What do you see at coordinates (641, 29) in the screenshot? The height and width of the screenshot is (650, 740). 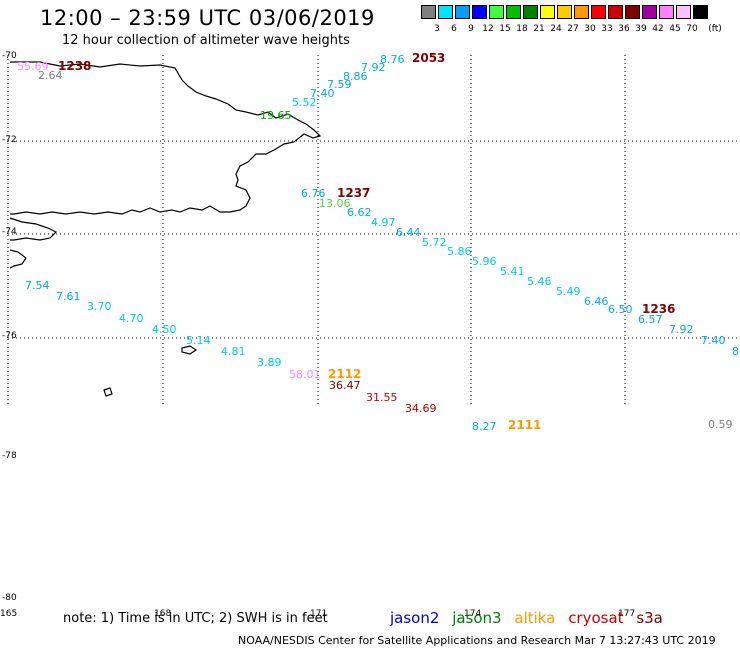 I see `legend-value-label: 39` at bounding box center [641, 29].